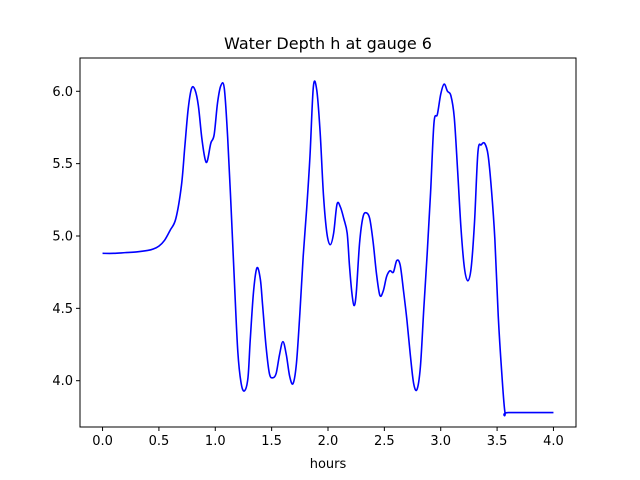  Describe the element at coordinates (497, 441) in the screenshot. I see `x-tick-label: 3.5` at that location.